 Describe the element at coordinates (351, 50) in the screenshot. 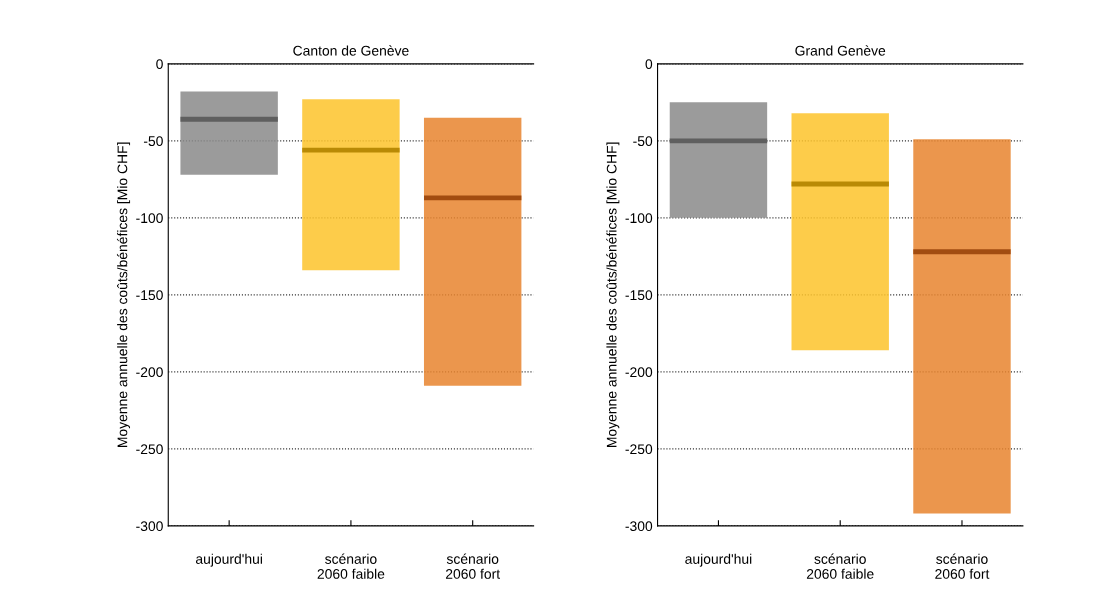

I see `chart-title: Canton de Genève` at that location.